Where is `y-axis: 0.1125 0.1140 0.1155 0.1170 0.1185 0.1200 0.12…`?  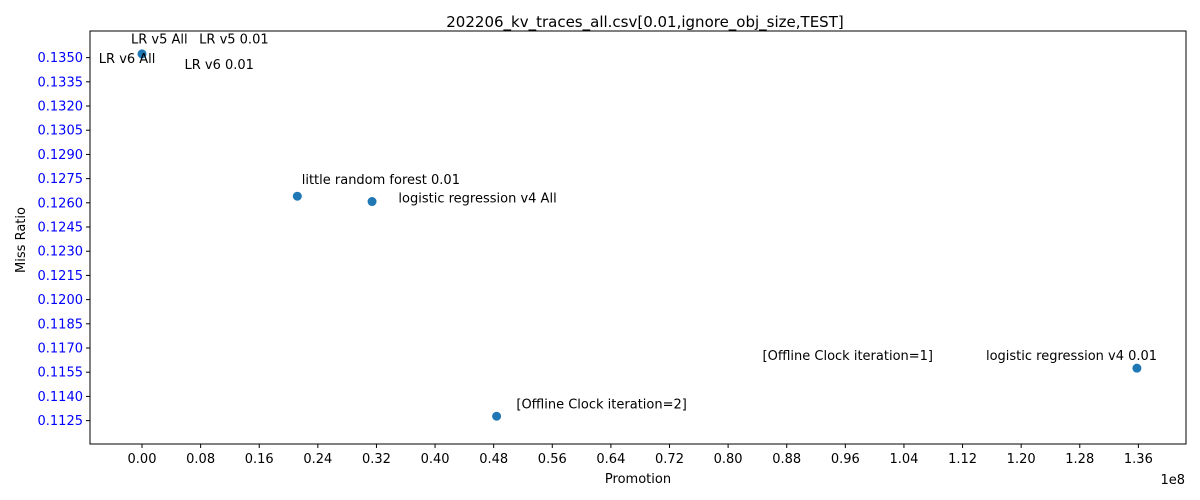 y-axis: 0.1125 0.1140 0.1155 0.1170 0.1185 0.1200 0.12… is located at coordinates (64, 240).